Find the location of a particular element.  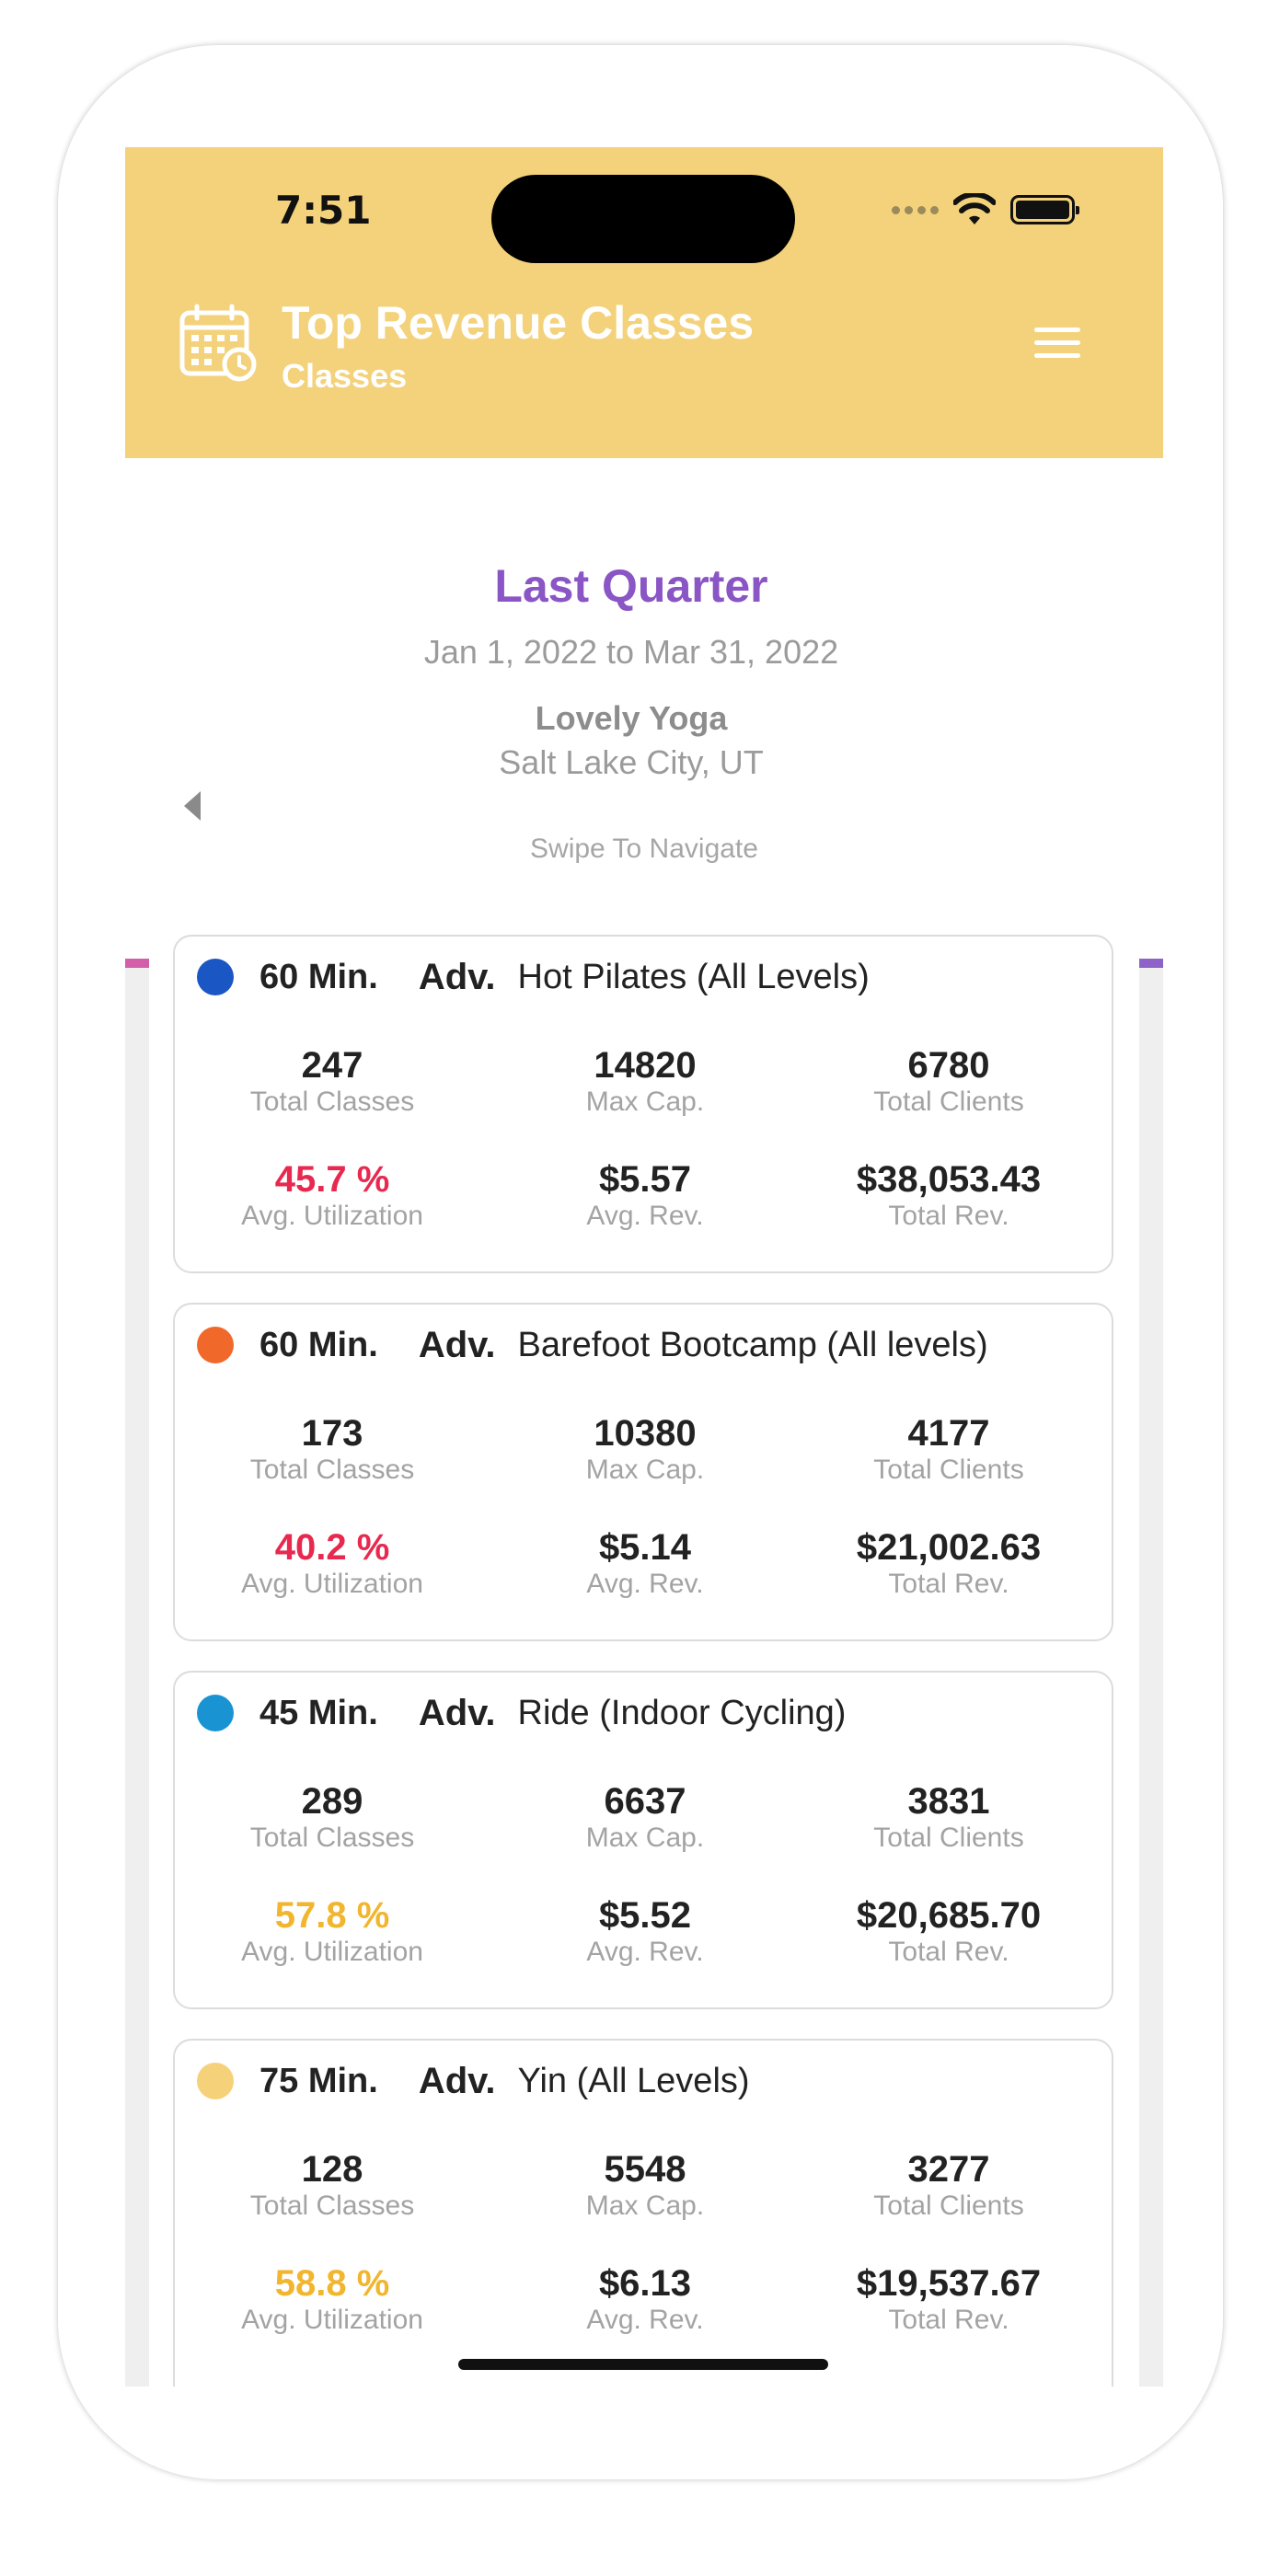

status-time: 7:51 is located at coordinates (323, 210).